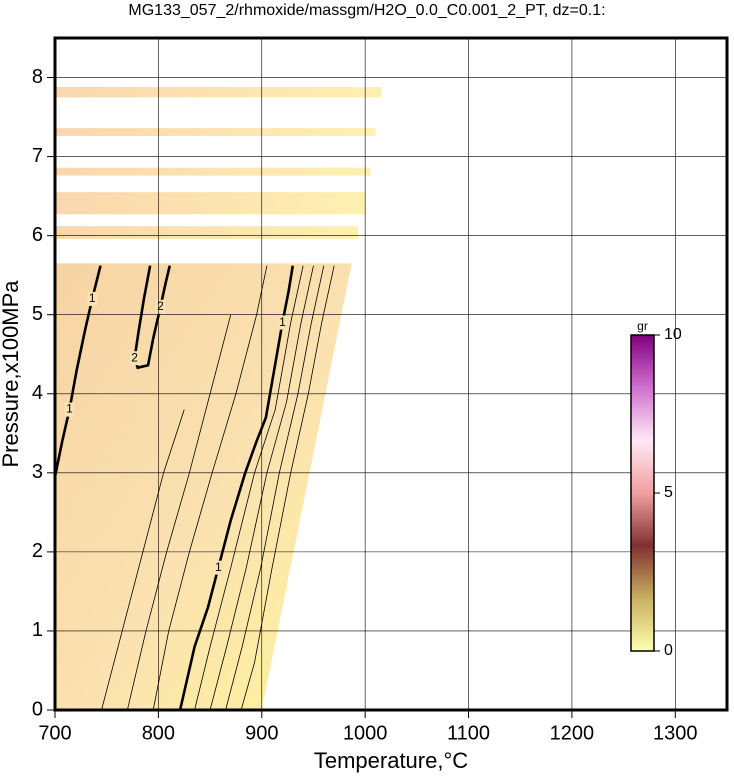  Describe the element at coordinates (668, 650) in the screenshot. I see `colorbar-tick-label: 0` at that location.